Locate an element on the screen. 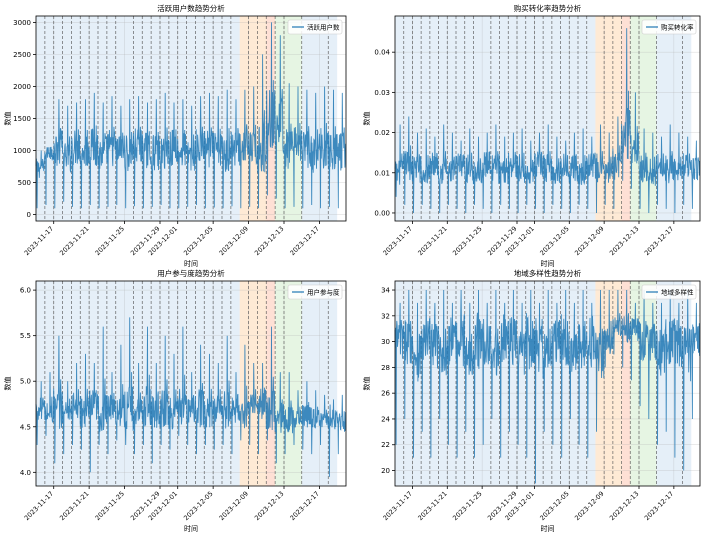 The width and height of the screenshot is (716, 537). y-tick-label: 4.0 is located at coordinates (25, 473).